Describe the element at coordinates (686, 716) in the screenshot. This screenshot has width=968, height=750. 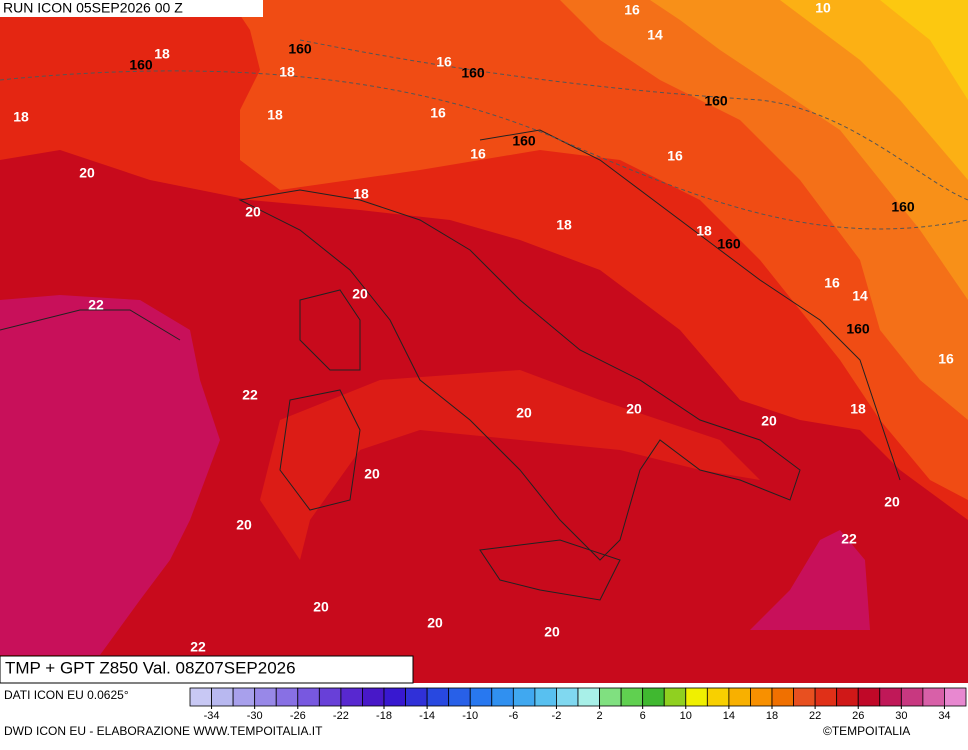
I see `colorbar-tick-label: 10` at that location.